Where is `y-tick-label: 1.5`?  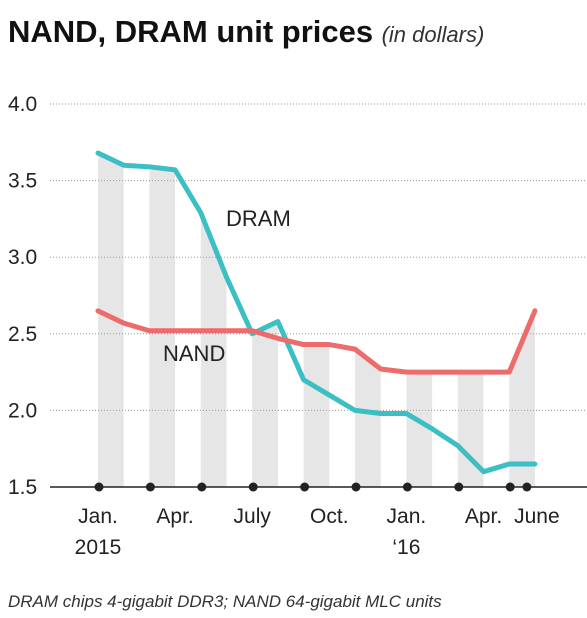 y-tick-label: 1.5 is located at coordinates (22, 487).